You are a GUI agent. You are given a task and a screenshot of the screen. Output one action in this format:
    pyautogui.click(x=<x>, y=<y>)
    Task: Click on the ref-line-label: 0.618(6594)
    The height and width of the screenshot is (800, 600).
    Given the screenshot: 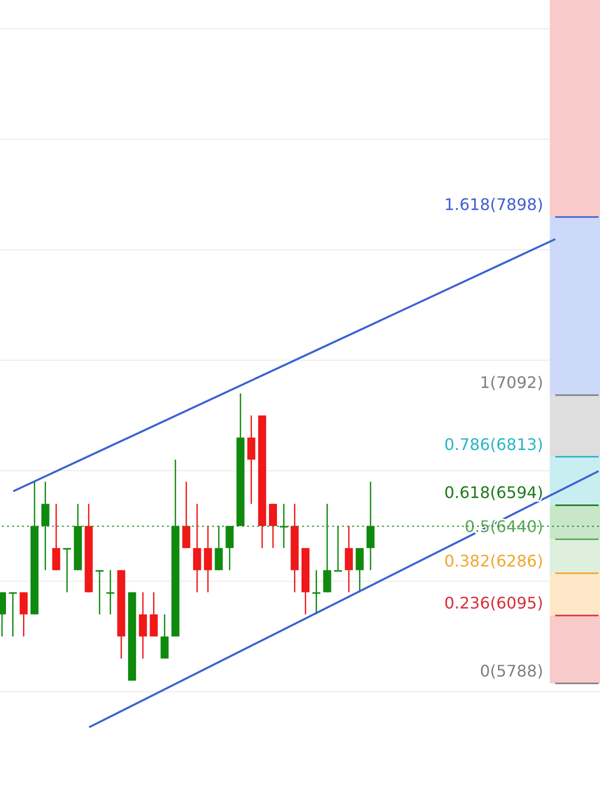 What is the action you would take?
    pyautogui.click(x=494, y=492)
    